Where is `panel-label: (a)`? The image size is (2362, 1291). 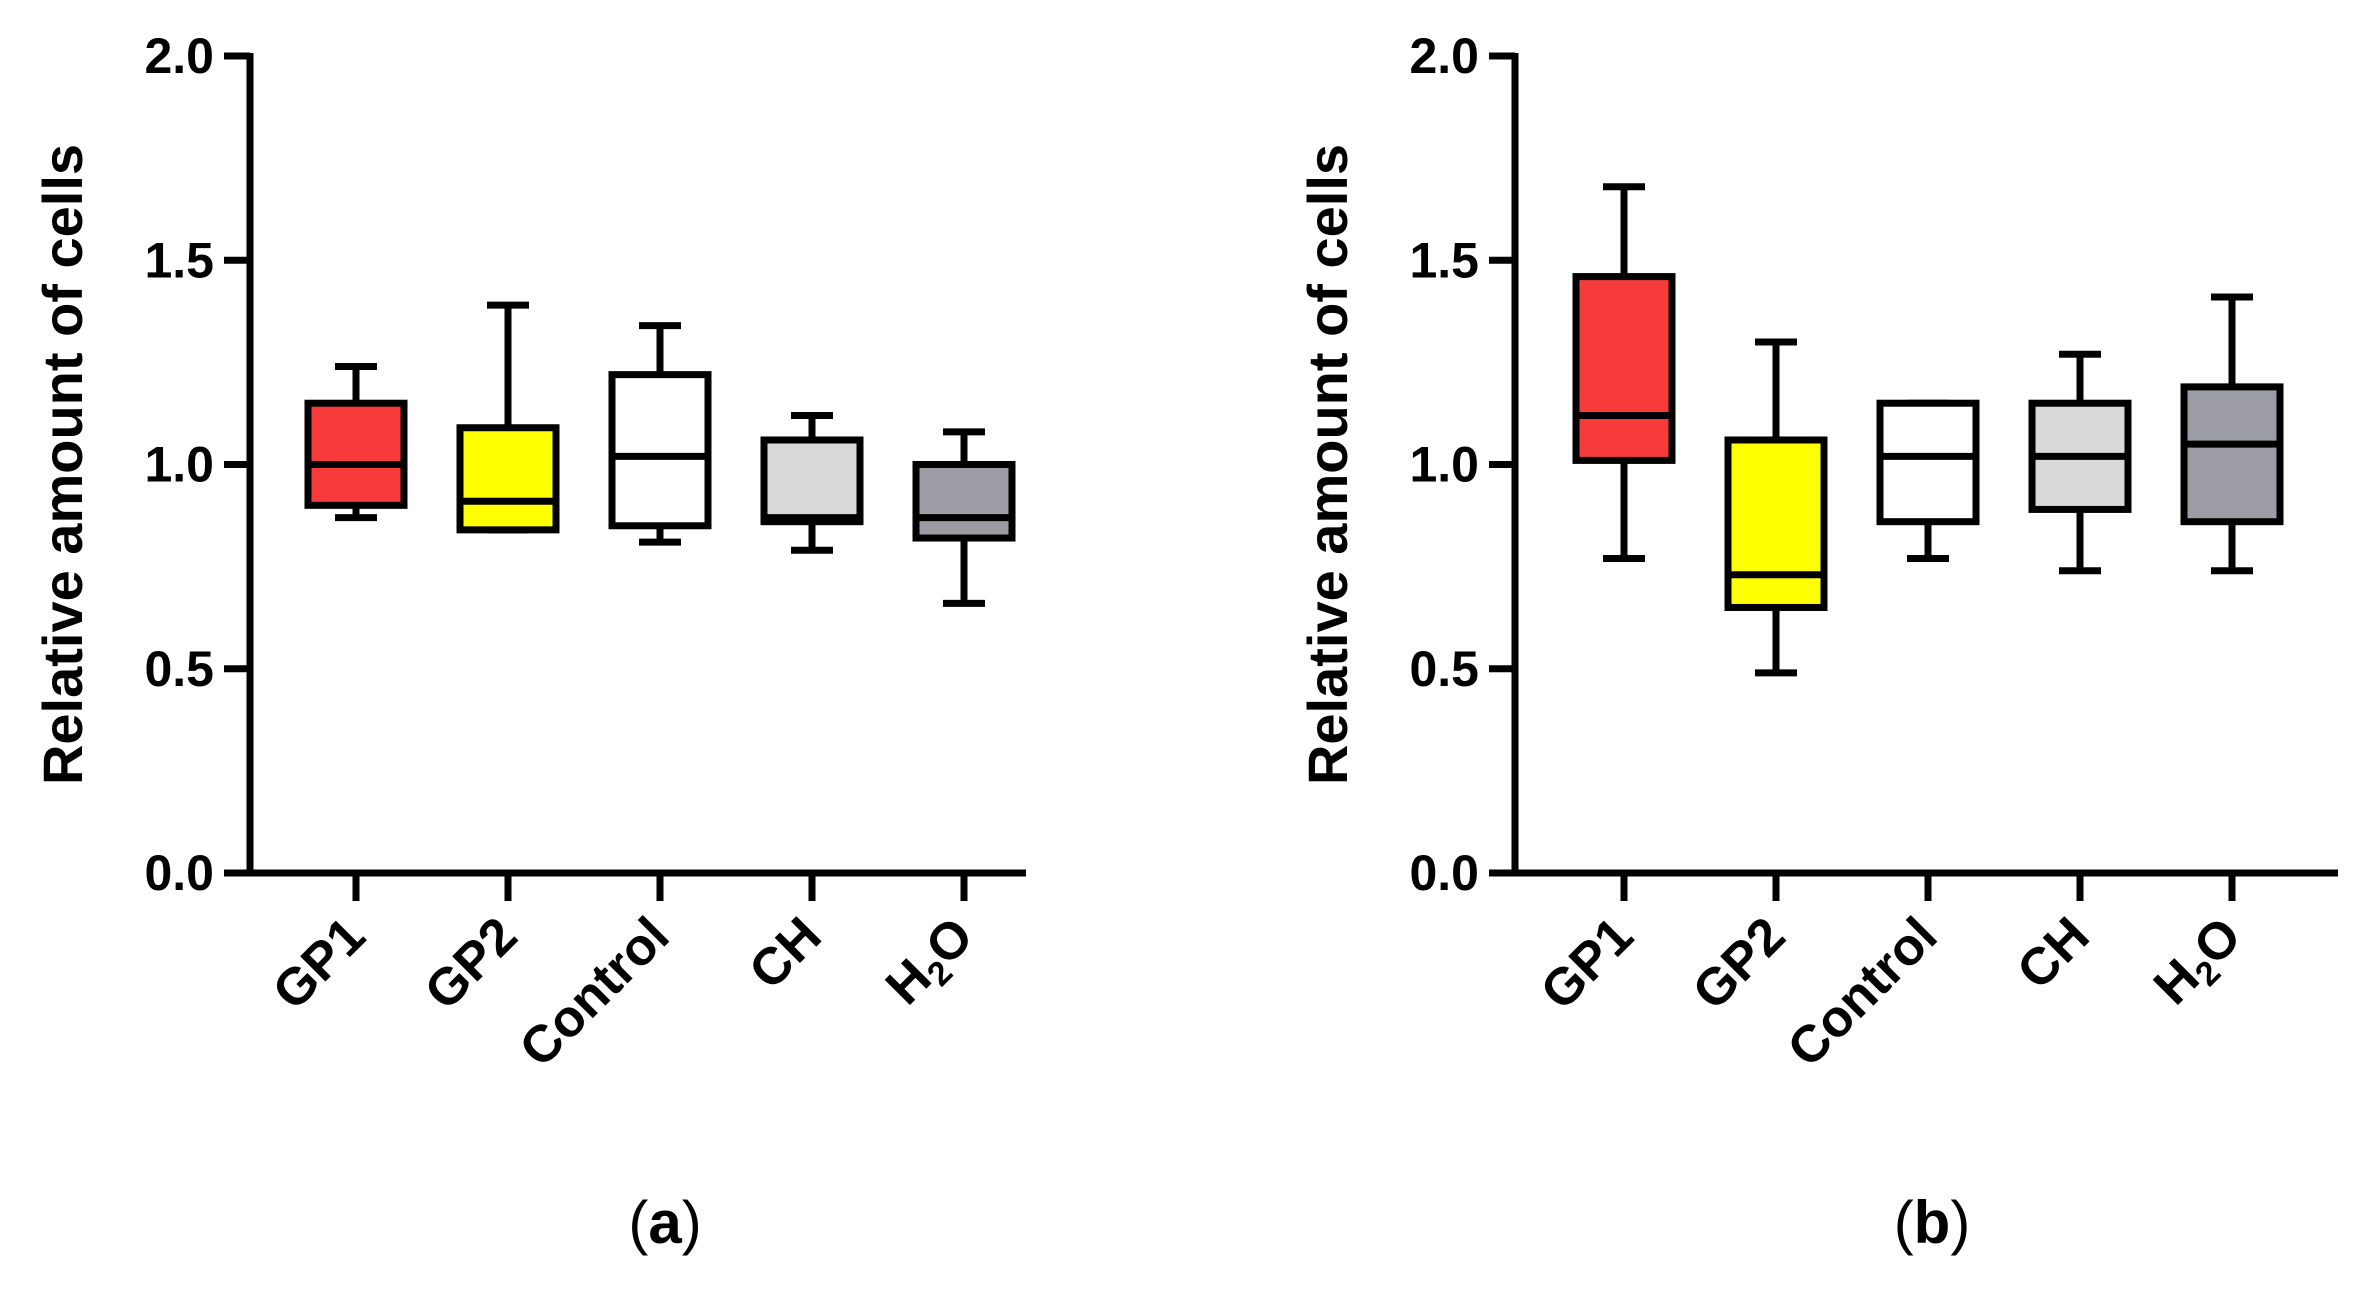
panel-label: (a) is located at coordinates (664, 1222).